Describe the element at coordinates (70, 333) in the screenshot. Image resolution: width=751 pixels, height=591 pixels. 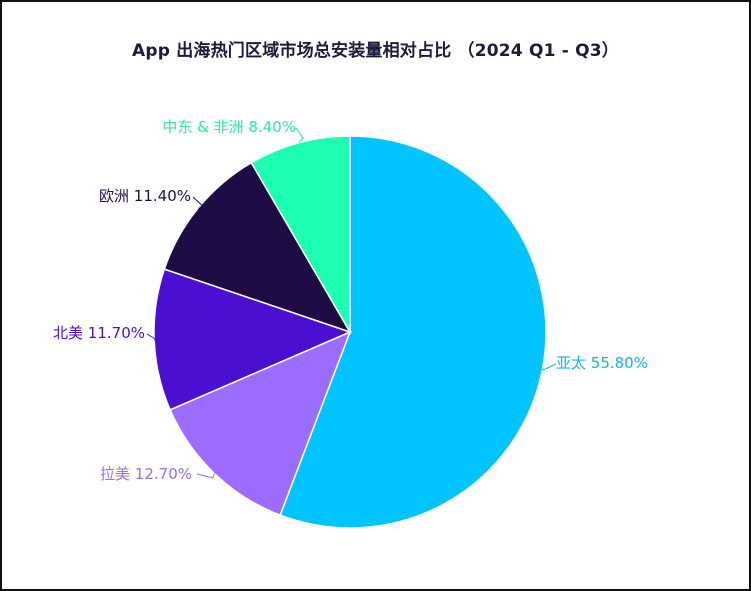
I see `slice-label-name-2: 北美` at that location.